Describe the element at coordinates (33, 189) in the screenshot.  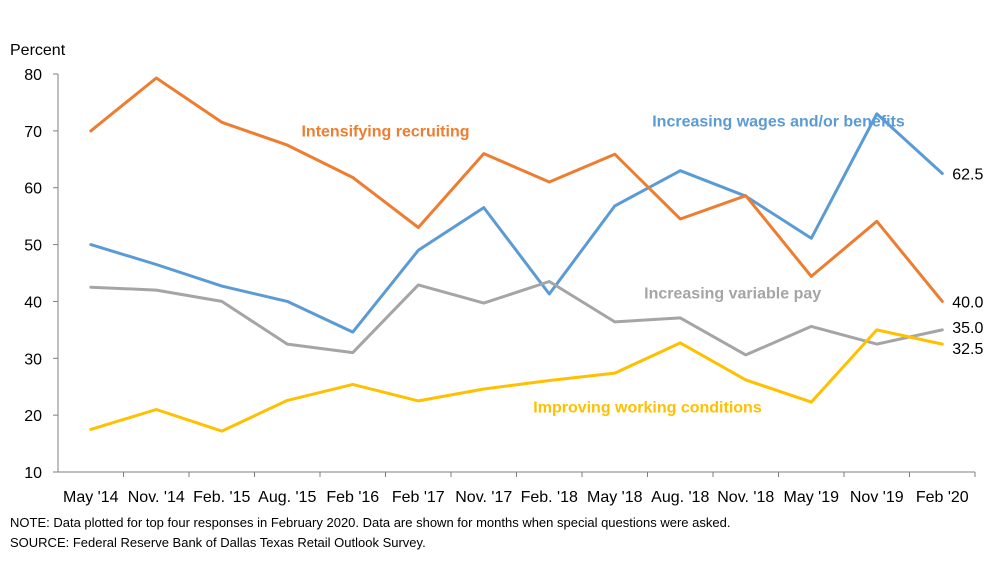
I see `y-tick-label: 60` at that location.